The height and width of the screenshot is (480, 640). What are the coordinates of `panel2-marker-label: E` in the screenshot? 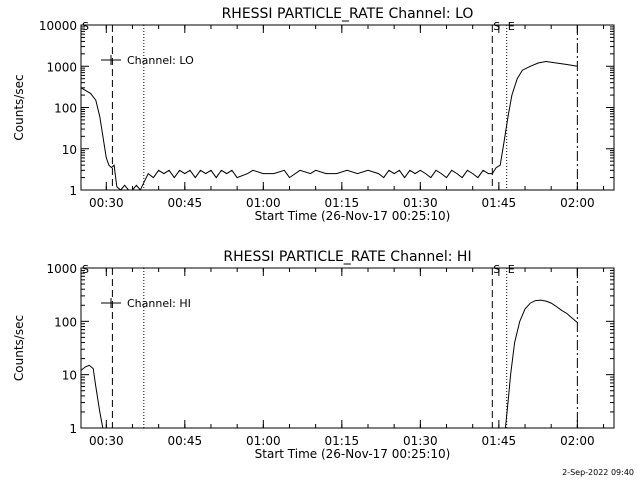 It's located at (511, 269).